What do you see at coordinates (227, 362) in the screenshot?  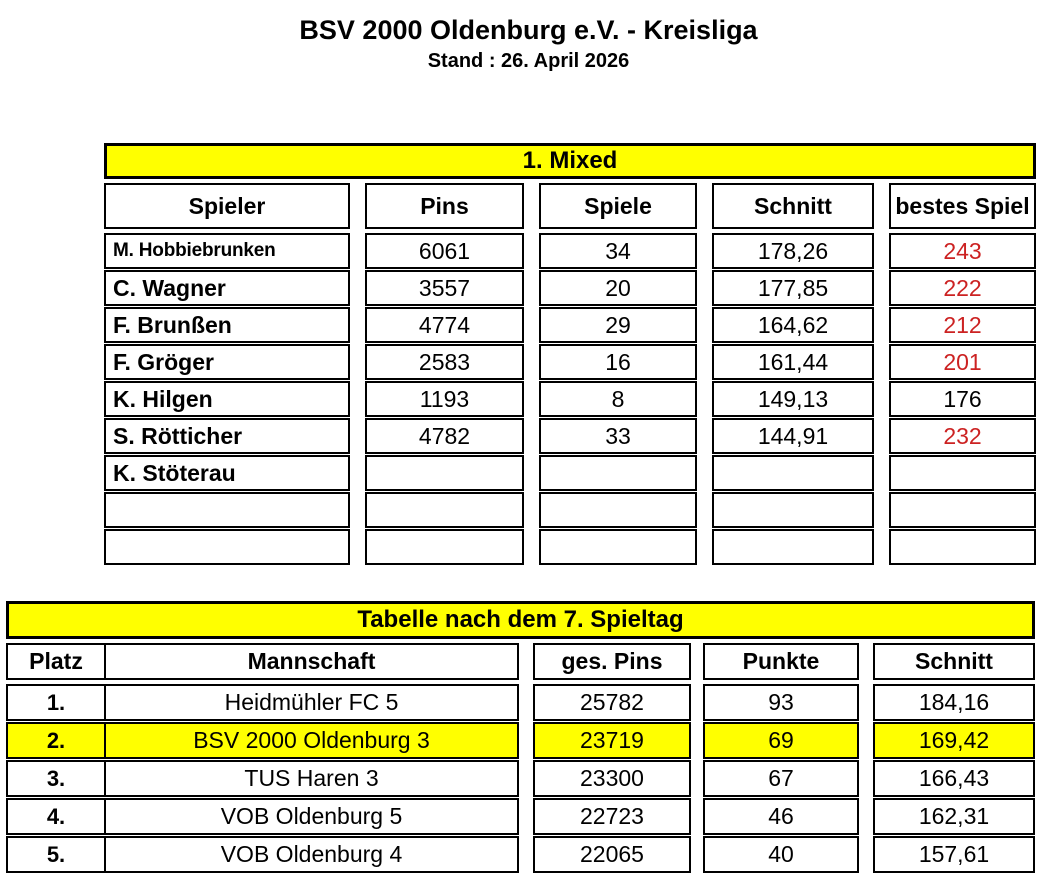 I see `player-name-cell: F. Gröger` at bounding box center [227, 362].